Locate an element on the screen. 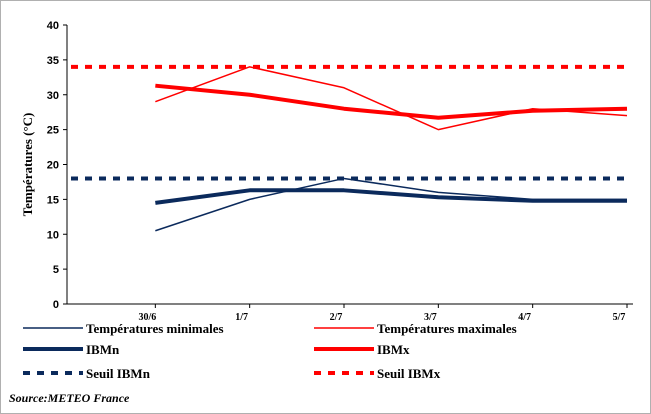  x-tick-label: 2/7 is located at coordinates (336, 317).